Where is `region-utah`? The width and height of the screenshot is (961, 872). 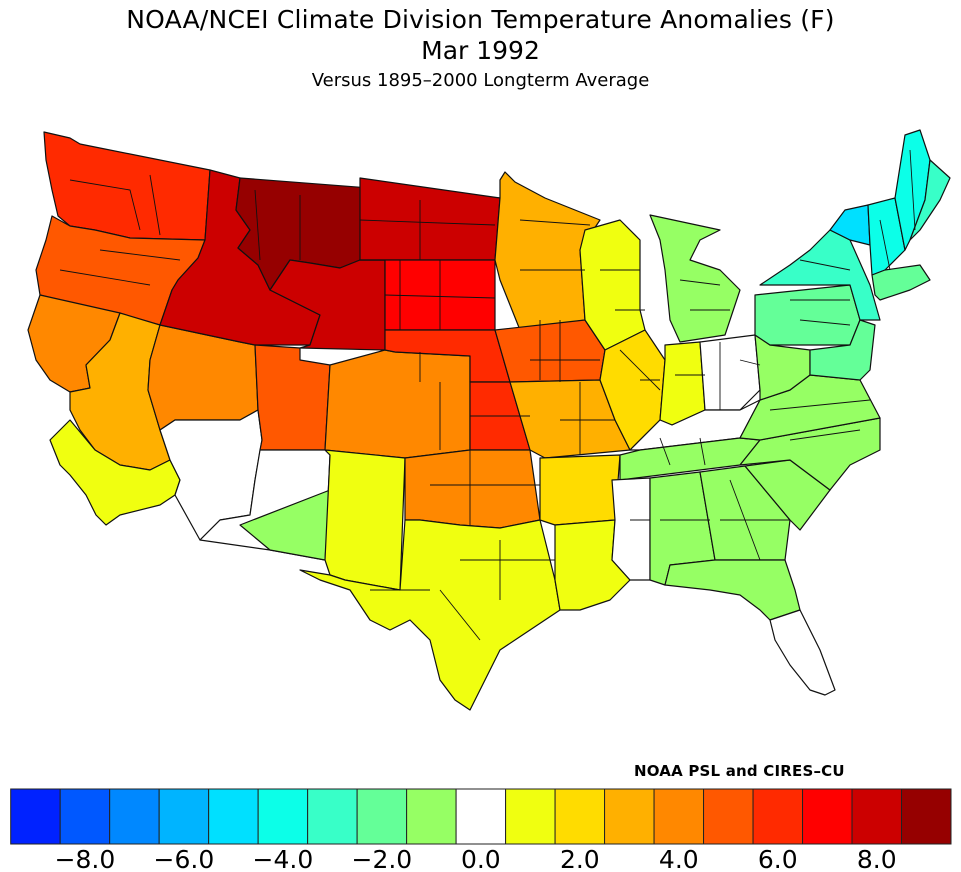
region-utah is located at coordinates (292, 397).